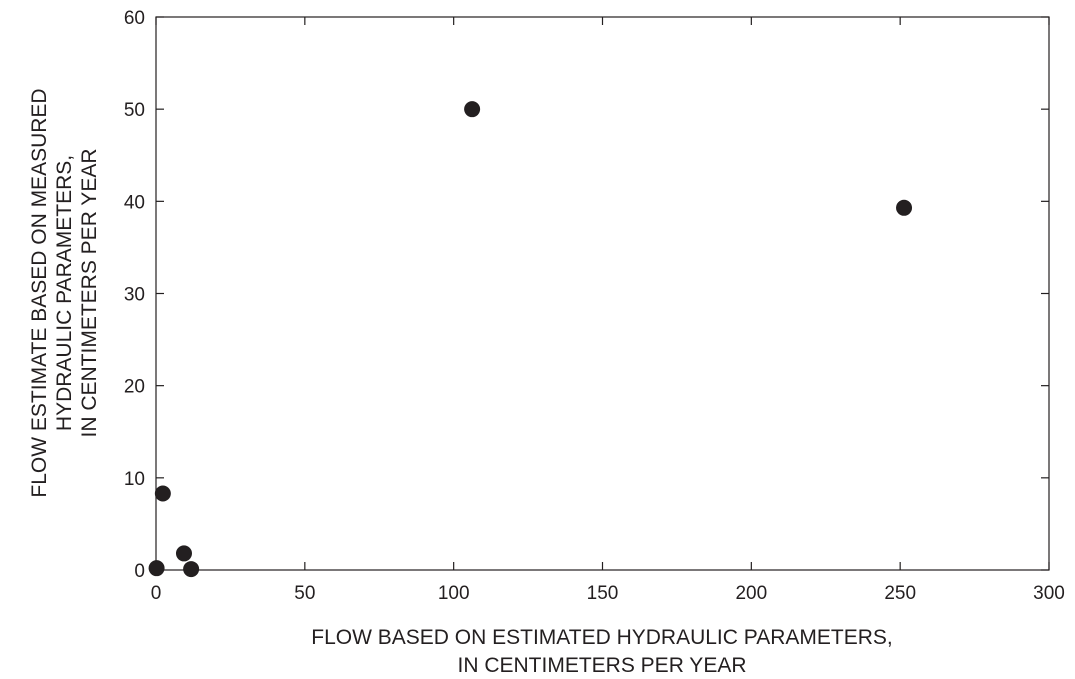 The height and width of the screenshot is (679, 1075). I want to click on x-tick-label: 100, so click(454, 593).